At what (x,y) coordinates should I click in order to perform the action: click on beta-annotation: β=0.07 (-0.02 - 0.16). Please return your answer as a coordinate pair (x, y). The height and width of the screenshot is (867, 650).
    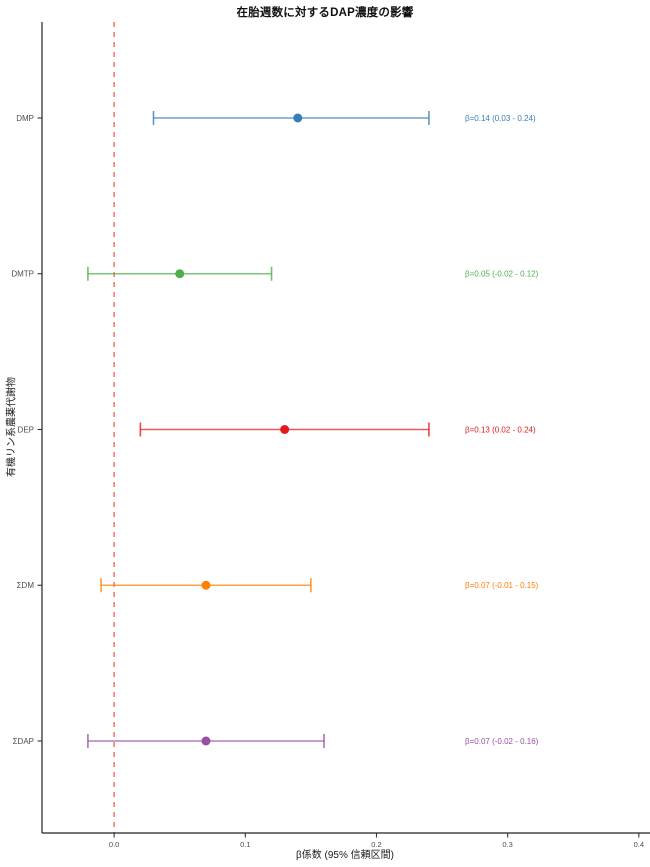
    Looking at the image, I should click on (502, 741).